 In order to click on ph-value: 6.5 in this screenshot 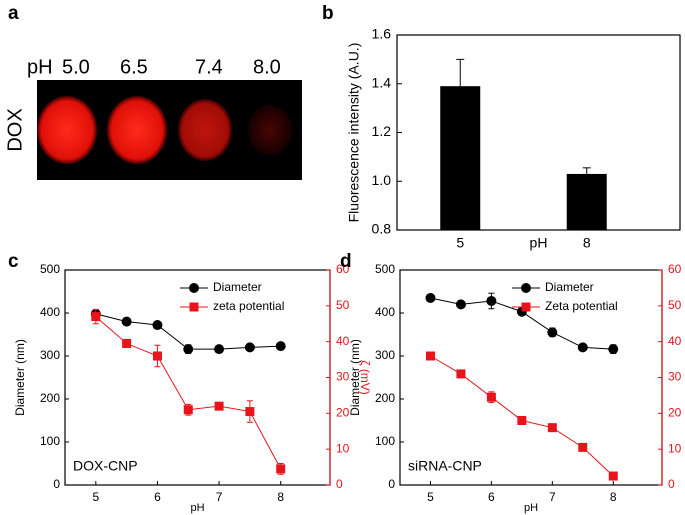, I will do `click(134, 67)`.